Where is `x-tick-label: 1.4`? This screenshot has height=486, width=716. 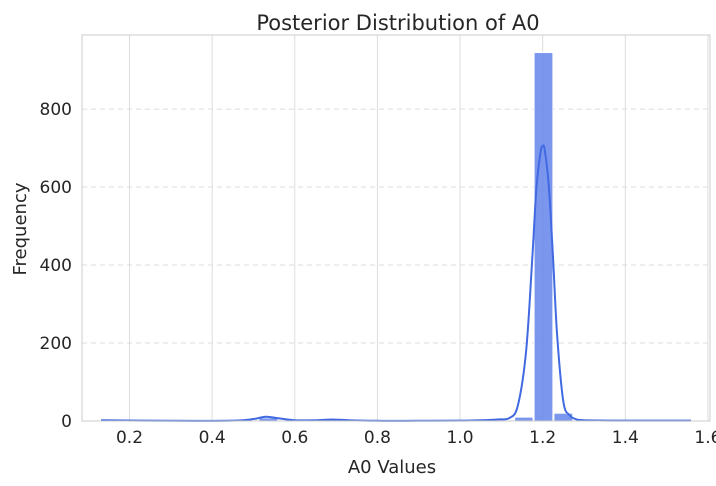
x-tick-label: 1.4 is located at coordinates (625, 438).